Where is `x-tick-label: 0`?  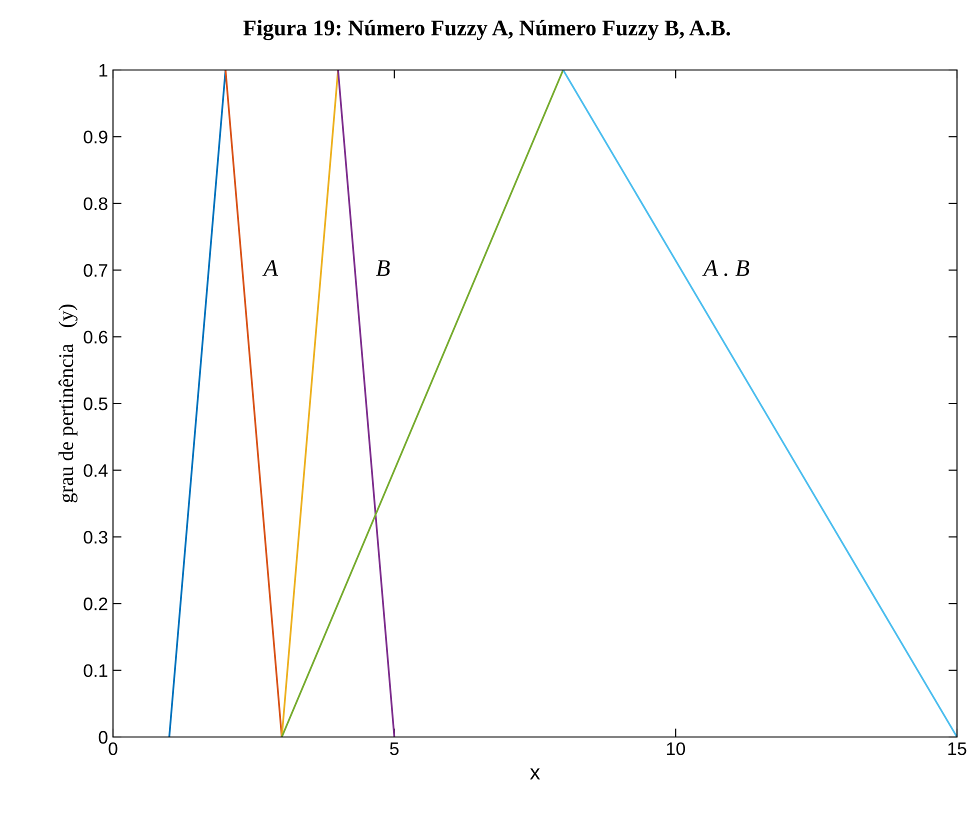
x-tick-label: 0 is located at coordinates (113, 749).